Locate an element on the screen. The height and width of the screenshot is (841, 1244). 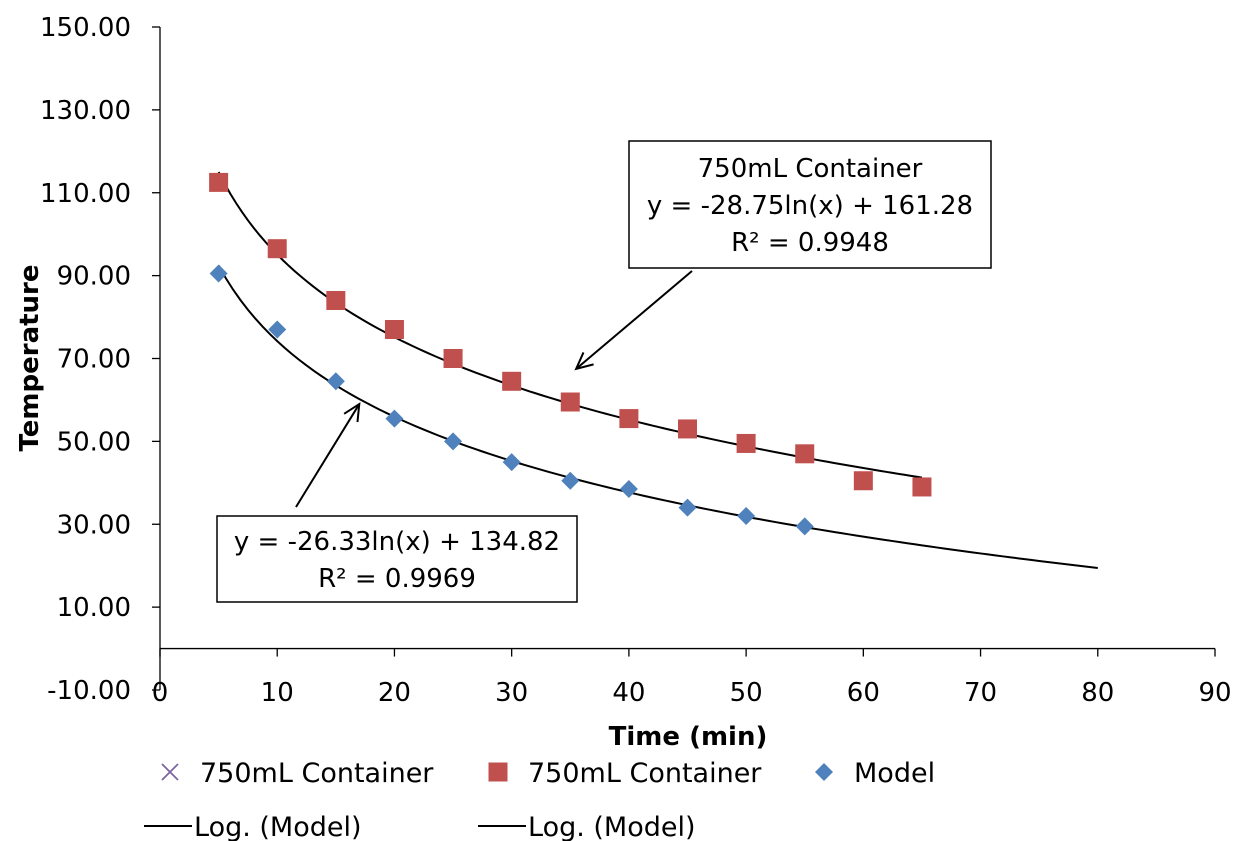
x-tick-label: 50 is located at coordinates (746, 693).